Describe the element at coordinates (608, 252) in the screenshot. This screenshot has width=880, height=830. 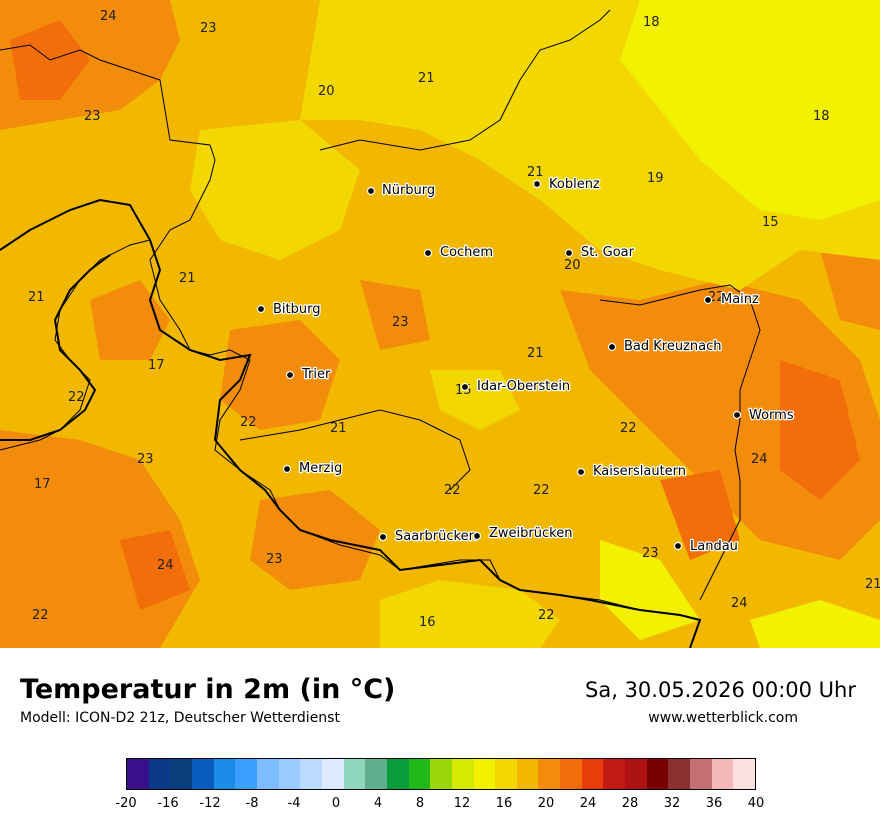
I see `city-label-st-goar: St. Goar` at that location.